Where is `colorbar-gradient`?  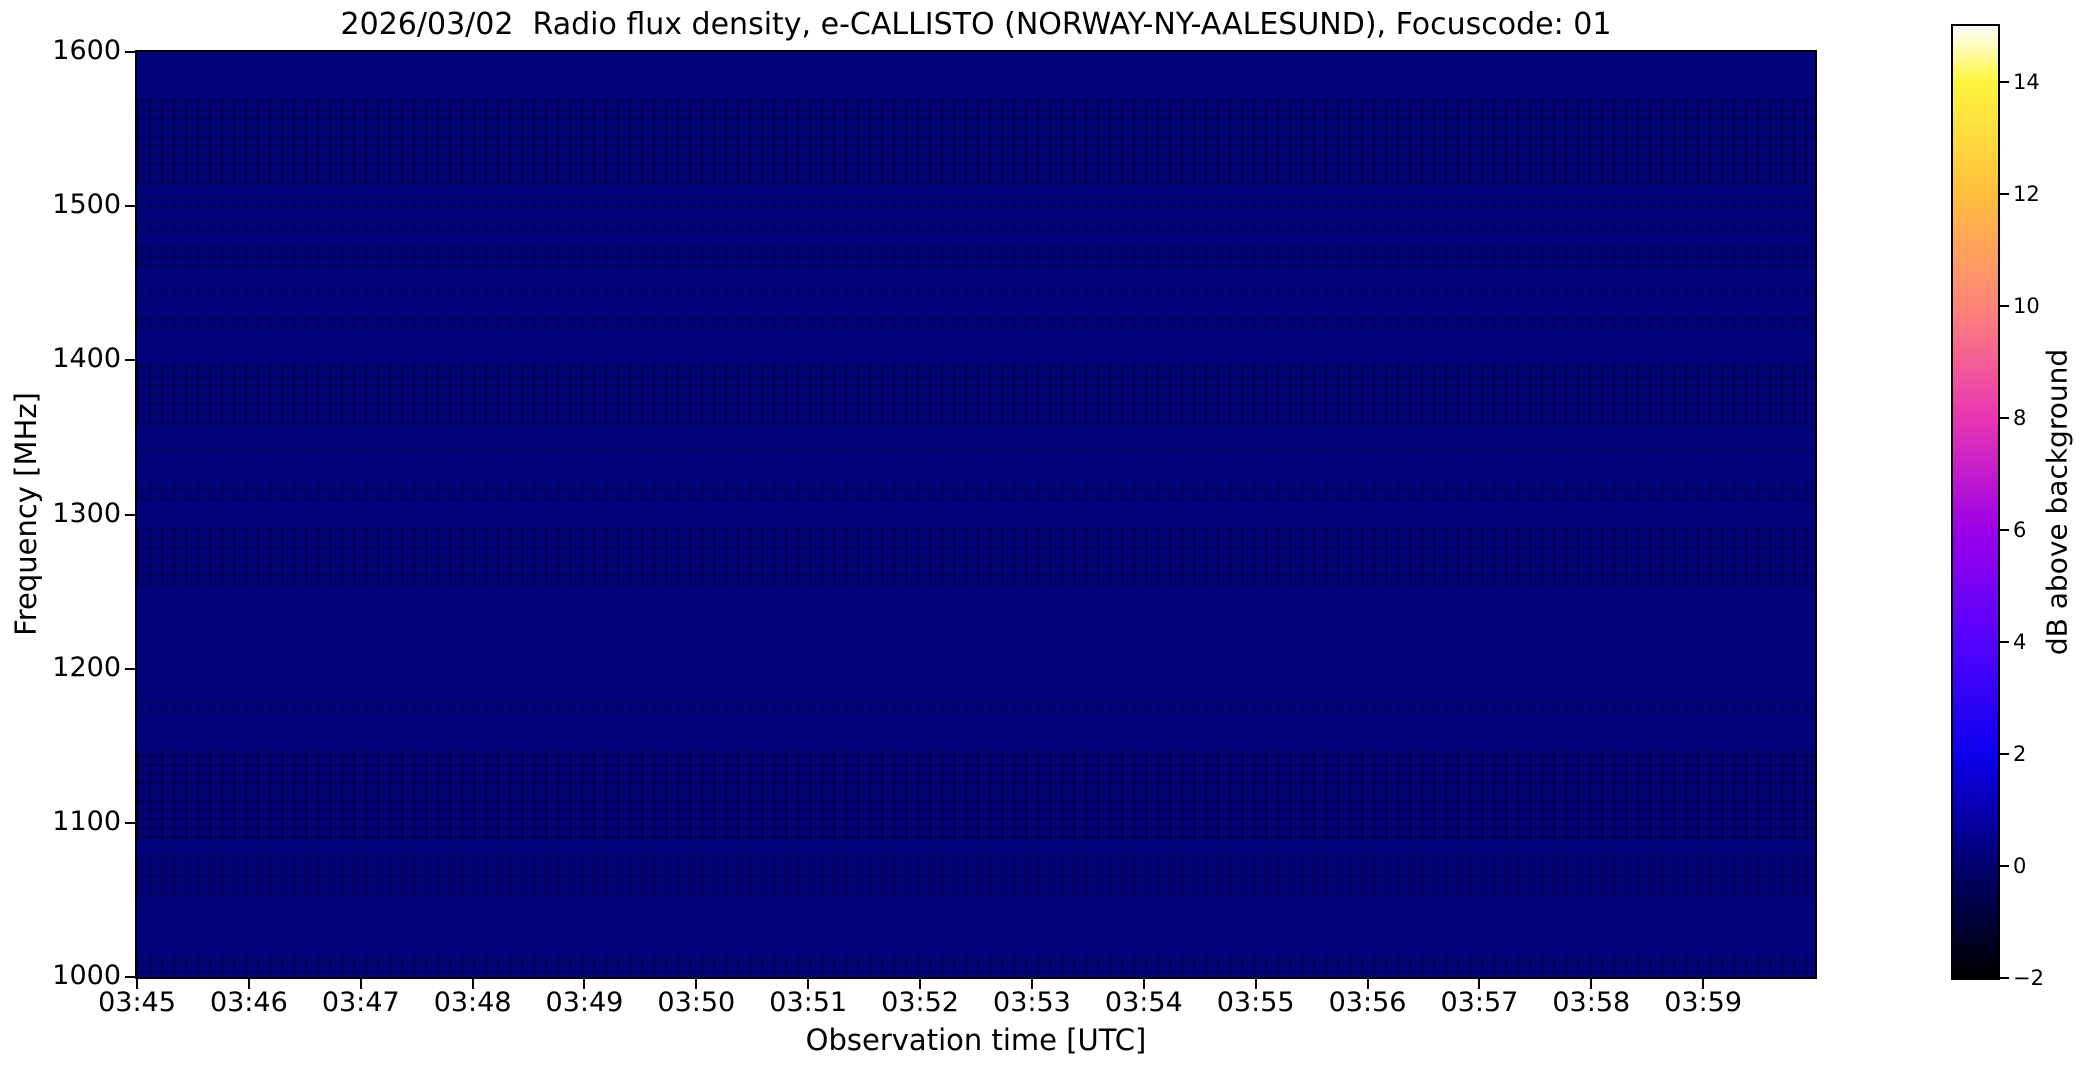 colorbar-gradient is located at coordinates (1975, 502).